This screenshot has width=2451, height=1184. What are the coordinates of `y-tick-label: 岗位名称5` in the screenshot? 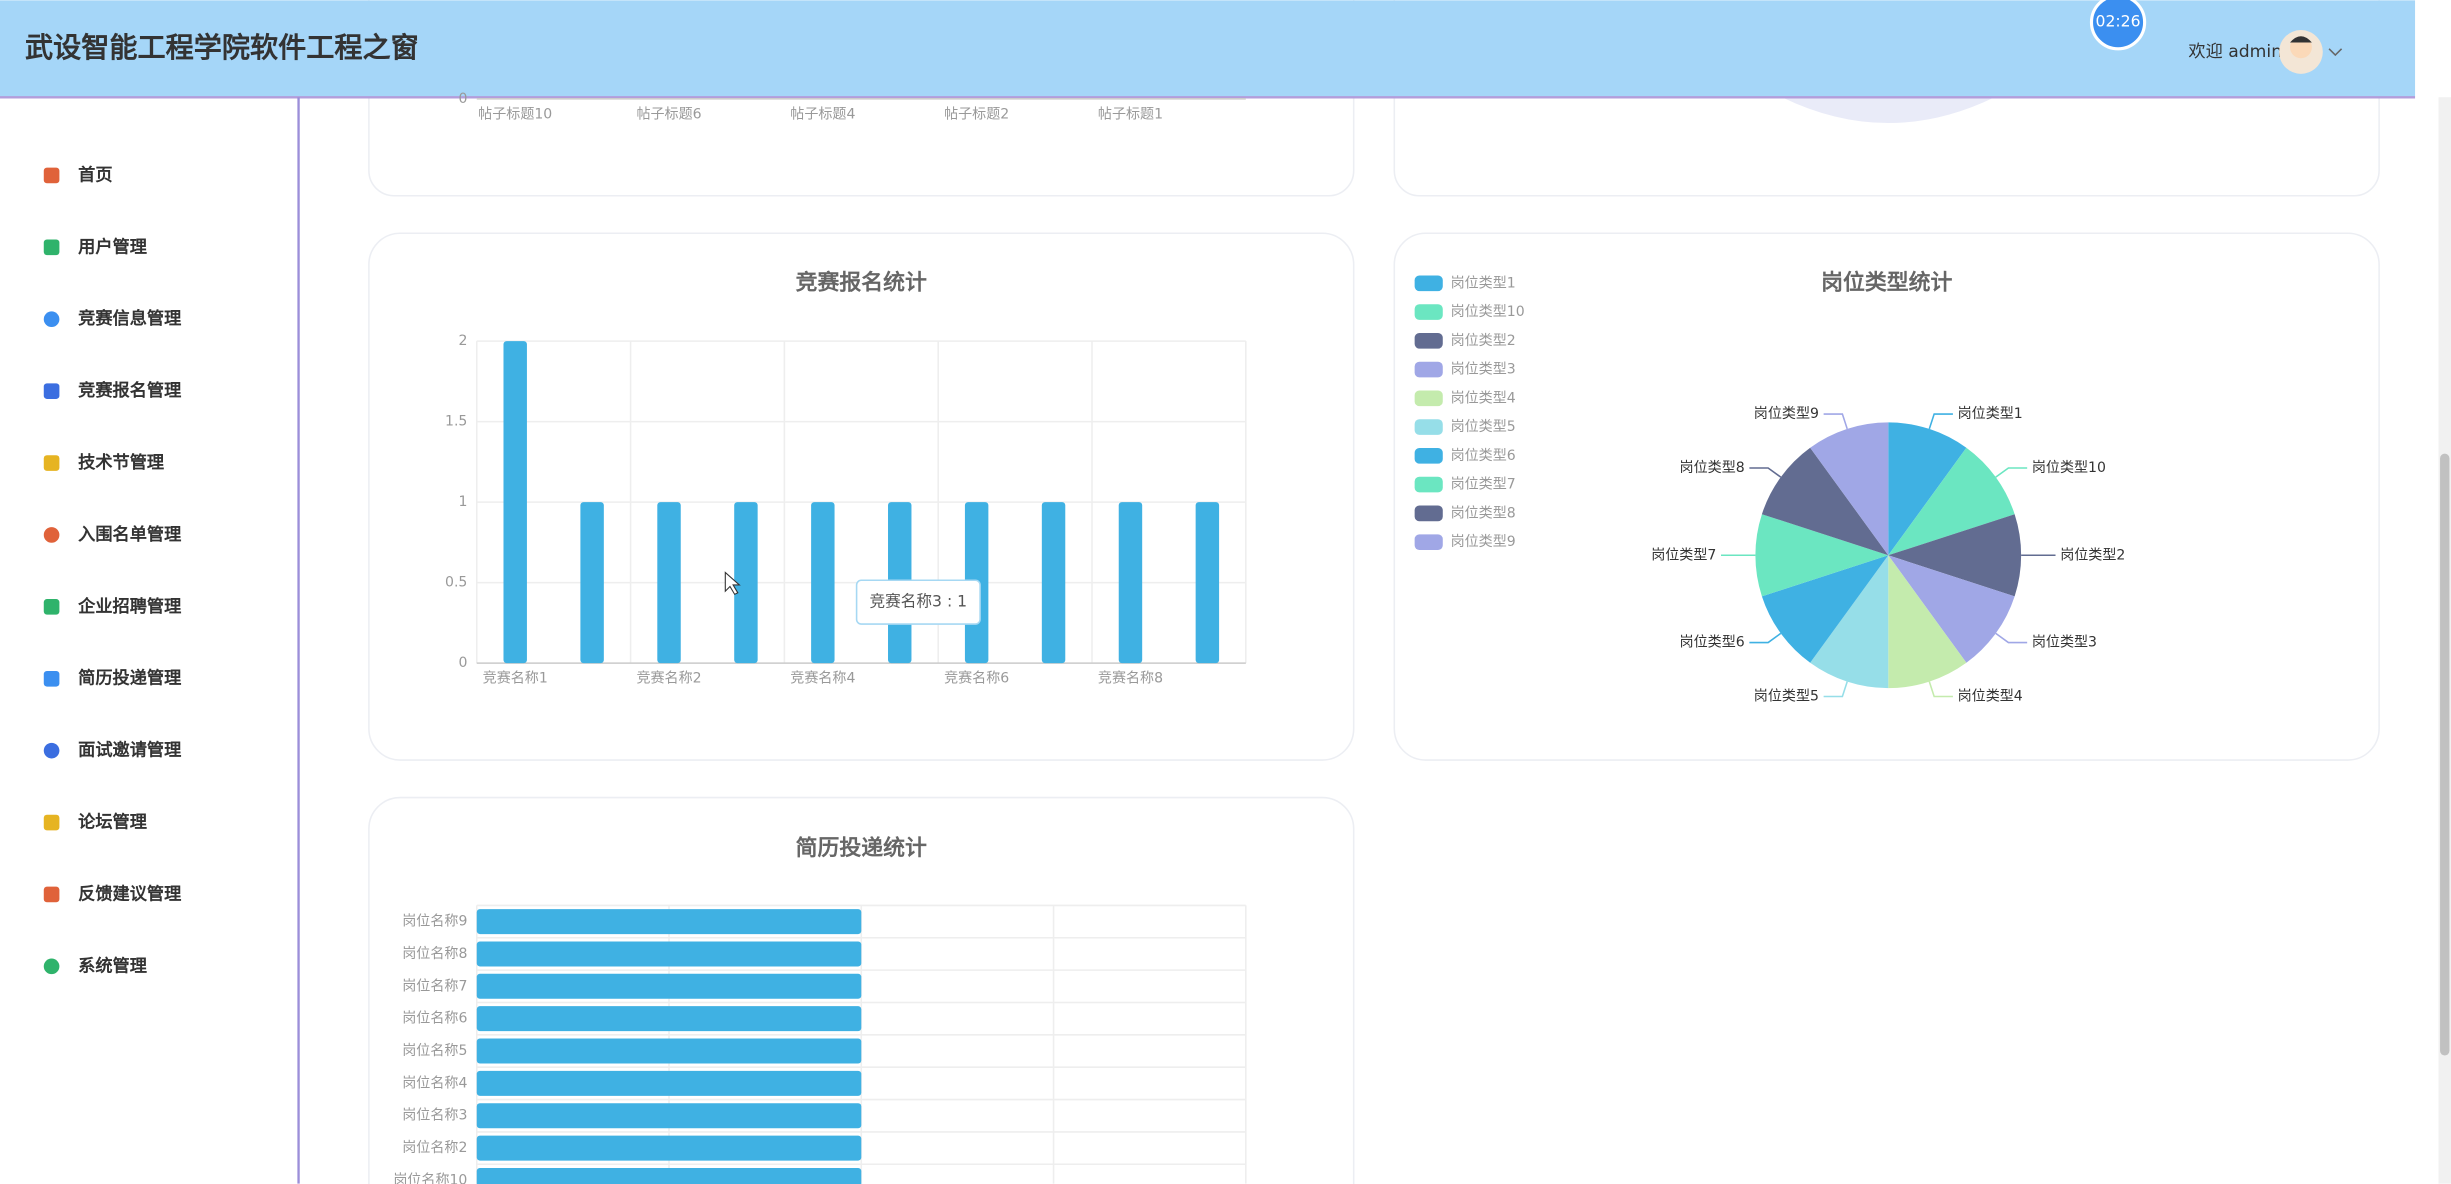 It's located at (434, 1051).